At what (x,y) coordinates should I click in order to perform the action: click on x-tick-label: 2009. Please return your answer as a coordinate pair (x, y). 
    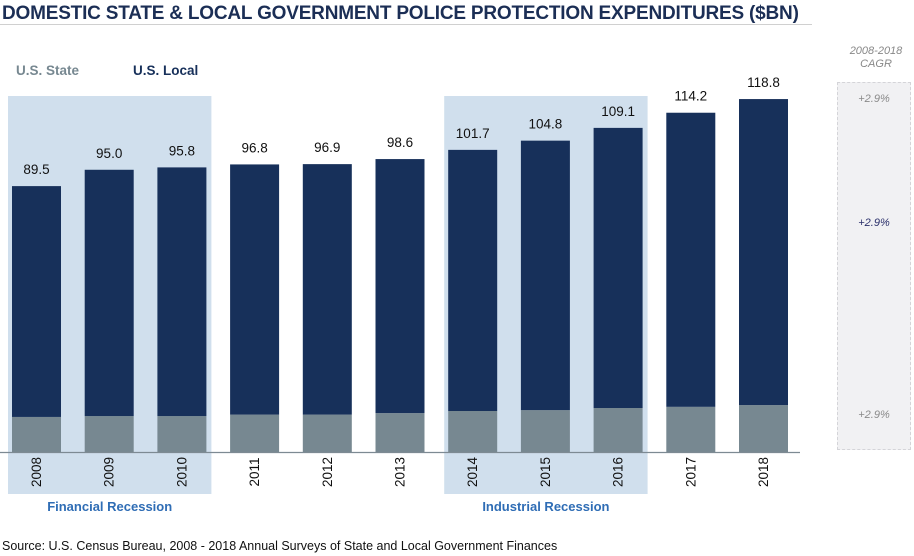
    Looking at the image, I should click on (109, 472).